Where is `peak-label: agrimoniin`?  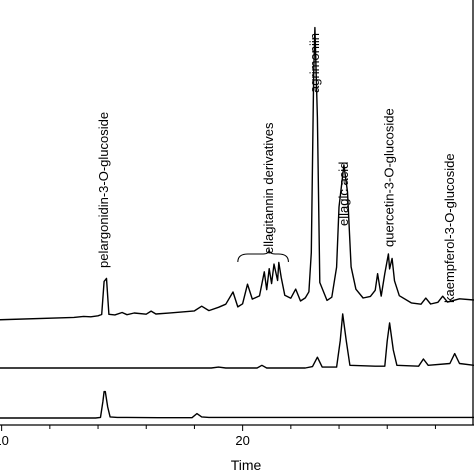
peak-label: agrimoniin is located at coordinates (314, 63).